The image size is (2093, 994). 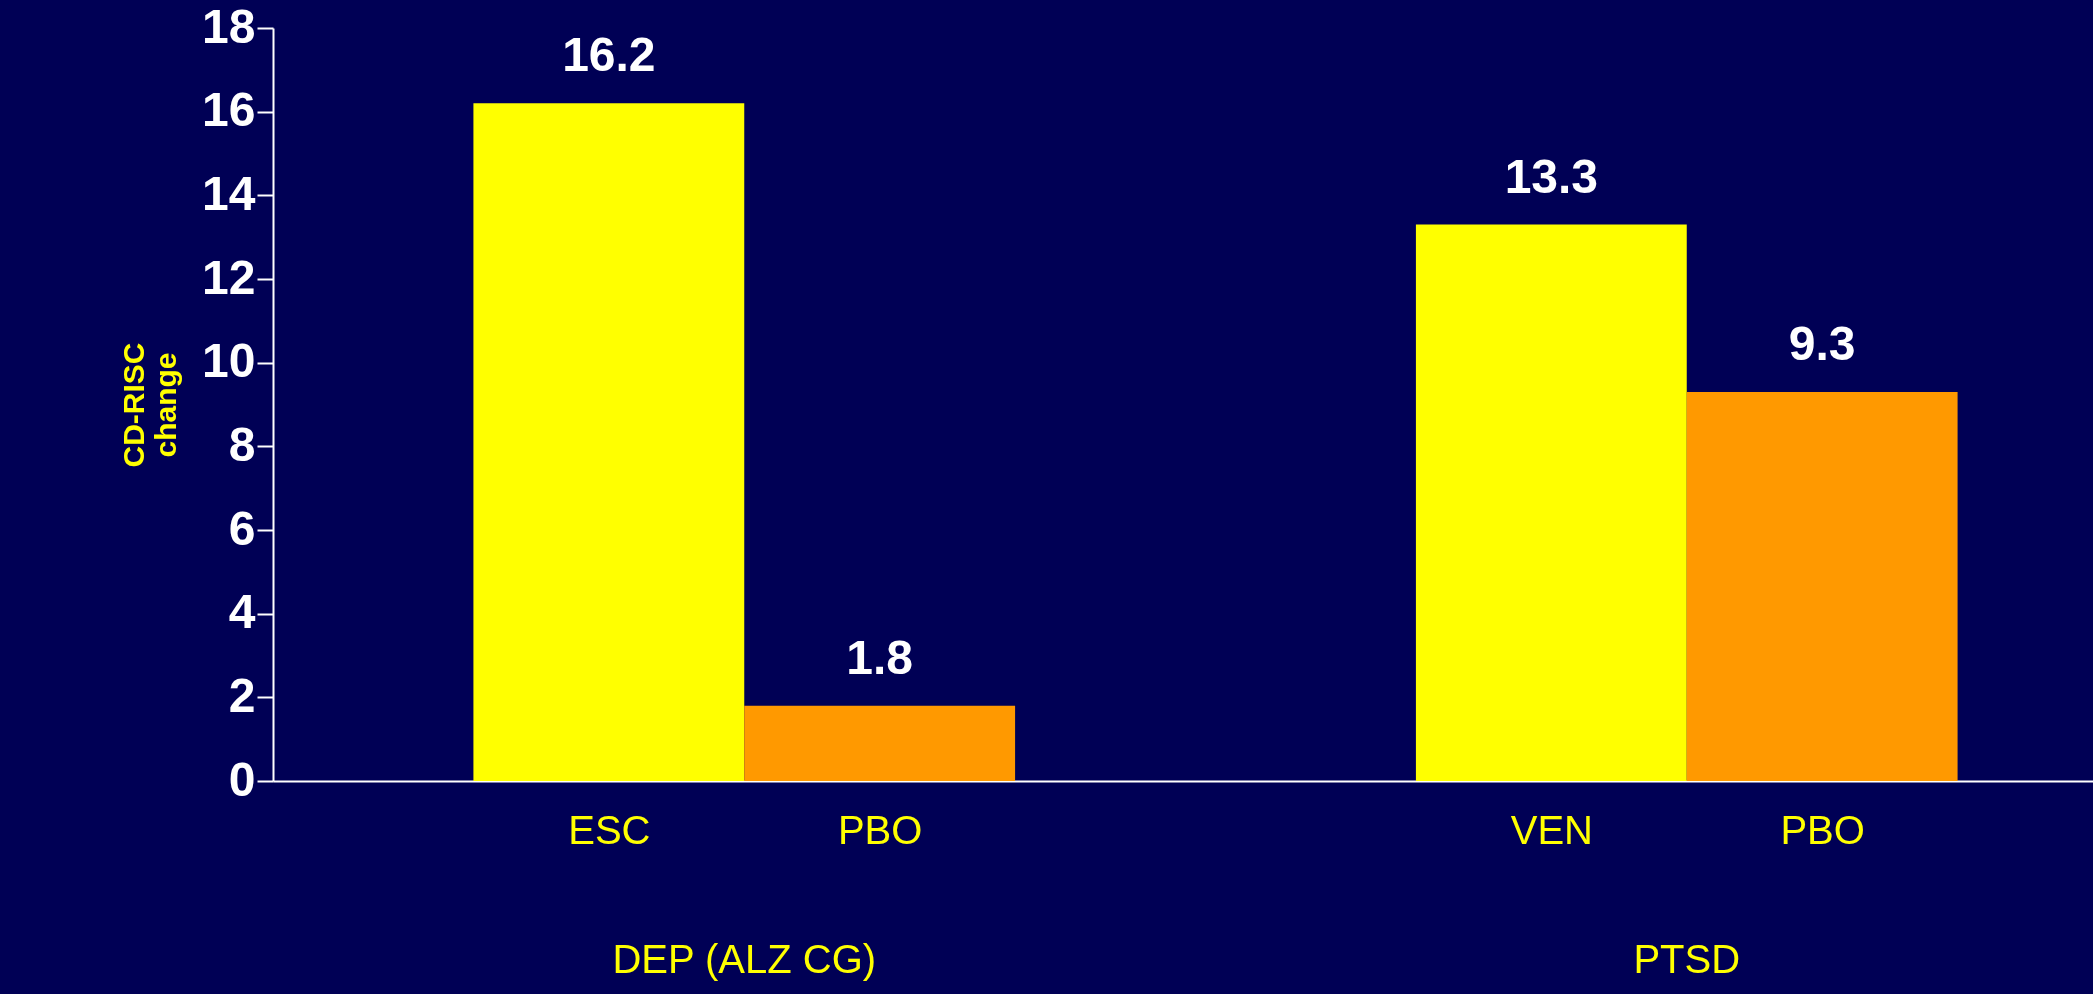 What do you see at coordinates (242, 695) in the screenshot?
I see `y-tick-label: 2` at bounding box center [242, 695].